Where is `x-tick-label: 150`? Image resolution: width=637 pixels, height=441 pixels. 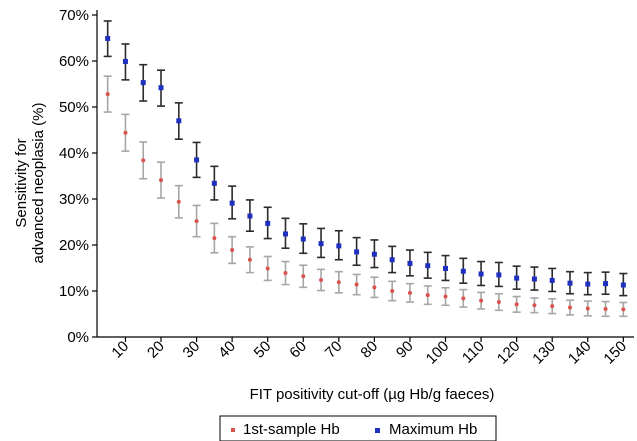 x-tick-label: 150 is located at coordinates (615, 353).